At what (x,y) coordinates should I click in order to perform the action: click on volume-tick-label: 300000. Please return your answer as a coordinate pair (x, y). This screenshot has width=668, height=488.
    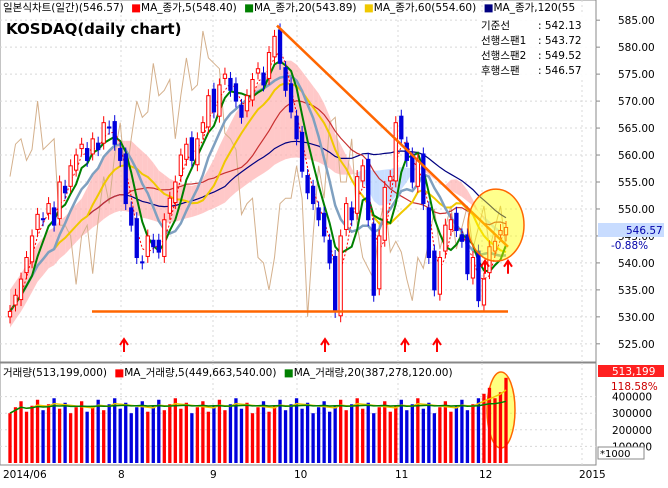
    Looking at the image, I should click on (632, 414).